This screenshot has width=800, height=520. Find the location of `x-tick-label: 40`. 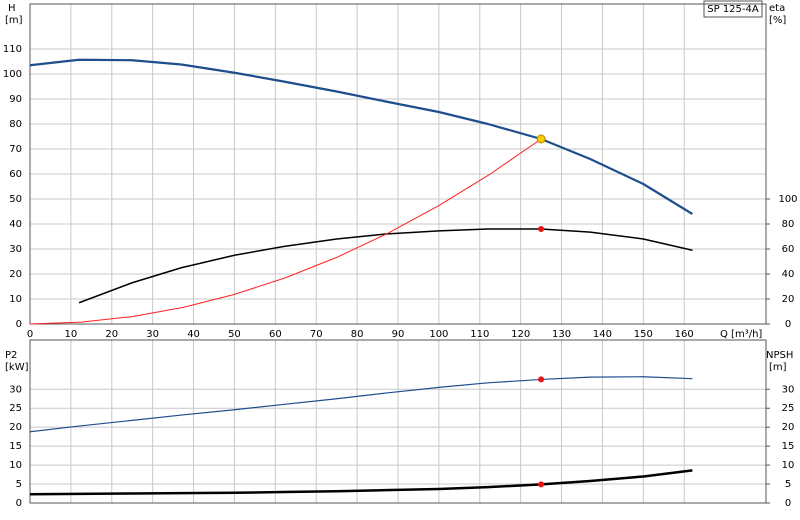

x-tick-label: 40 is located at coordinates (193, 334).